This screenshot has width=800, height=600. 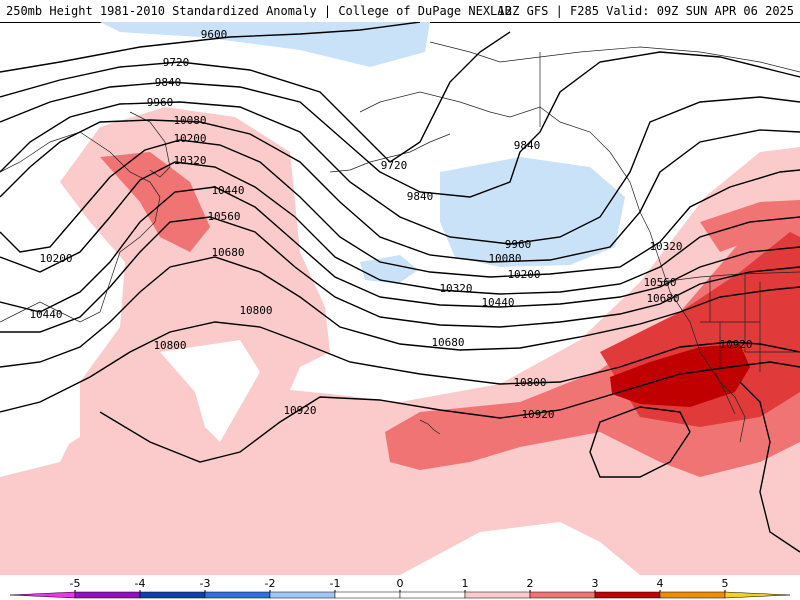 I want to click on coast-aleutians, so click(x=390, y=153).